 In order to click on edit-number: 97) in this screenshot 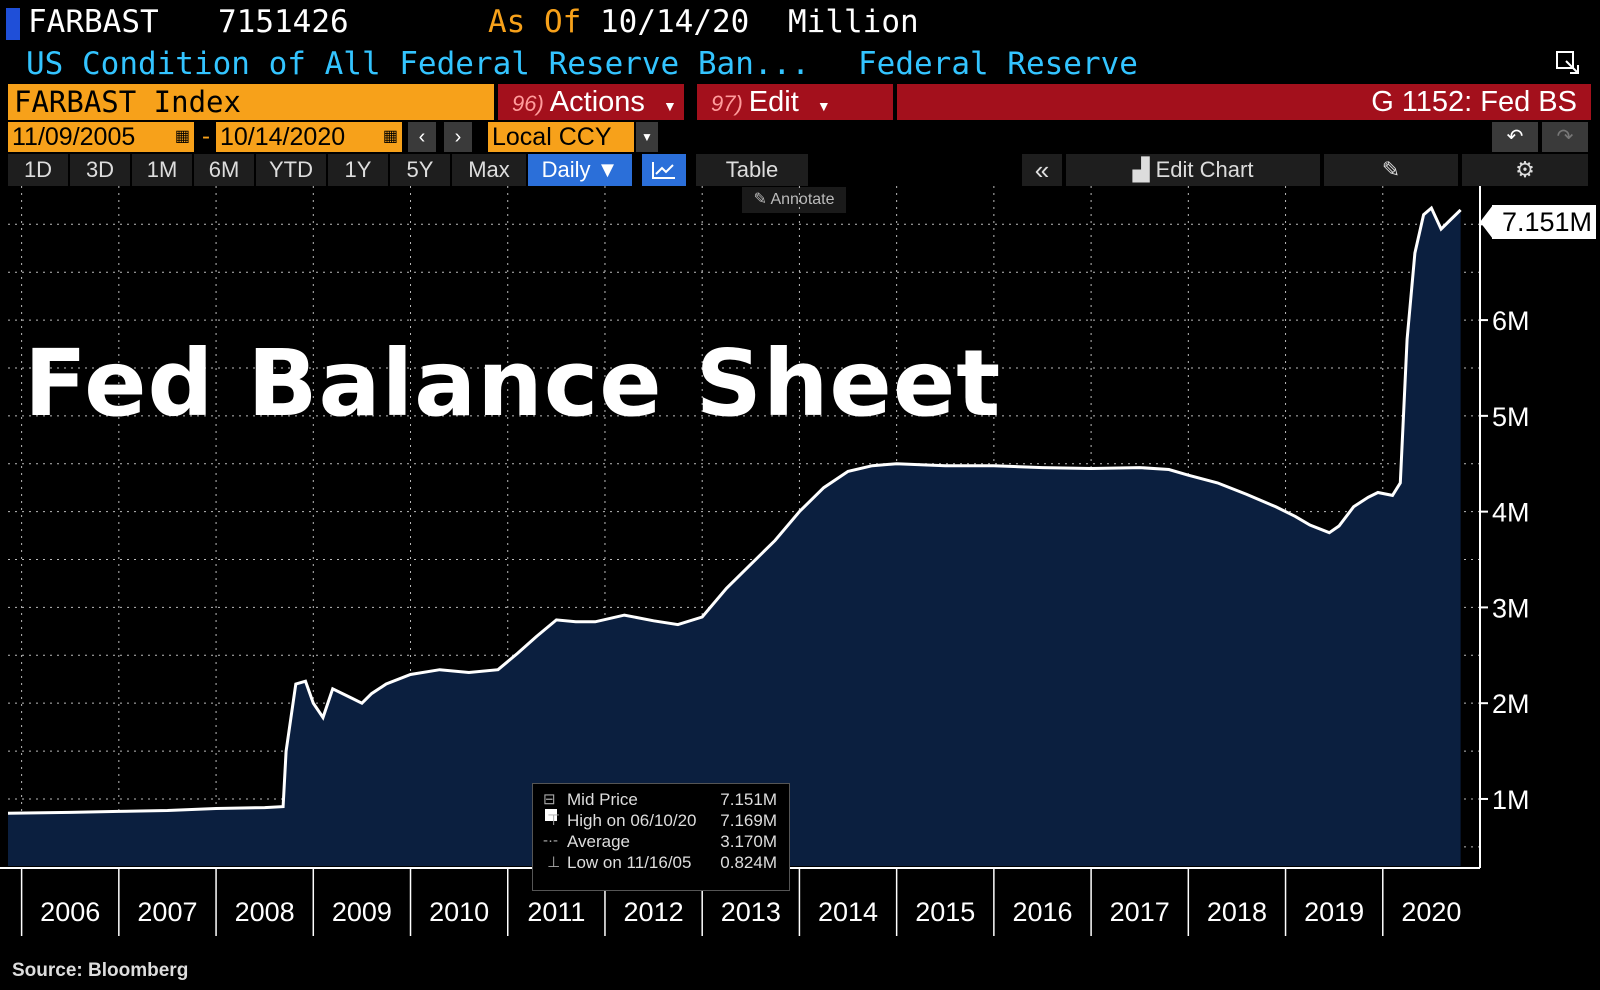, I will do `click(727, 103)`.